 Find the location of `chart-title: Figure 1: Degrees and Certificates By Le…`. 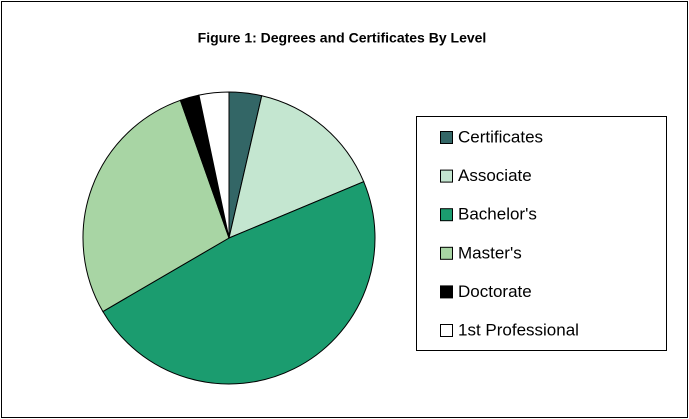

chart-title: Figure 1: Degrees and Certificates By Le… is located at coordinates (342, 38).